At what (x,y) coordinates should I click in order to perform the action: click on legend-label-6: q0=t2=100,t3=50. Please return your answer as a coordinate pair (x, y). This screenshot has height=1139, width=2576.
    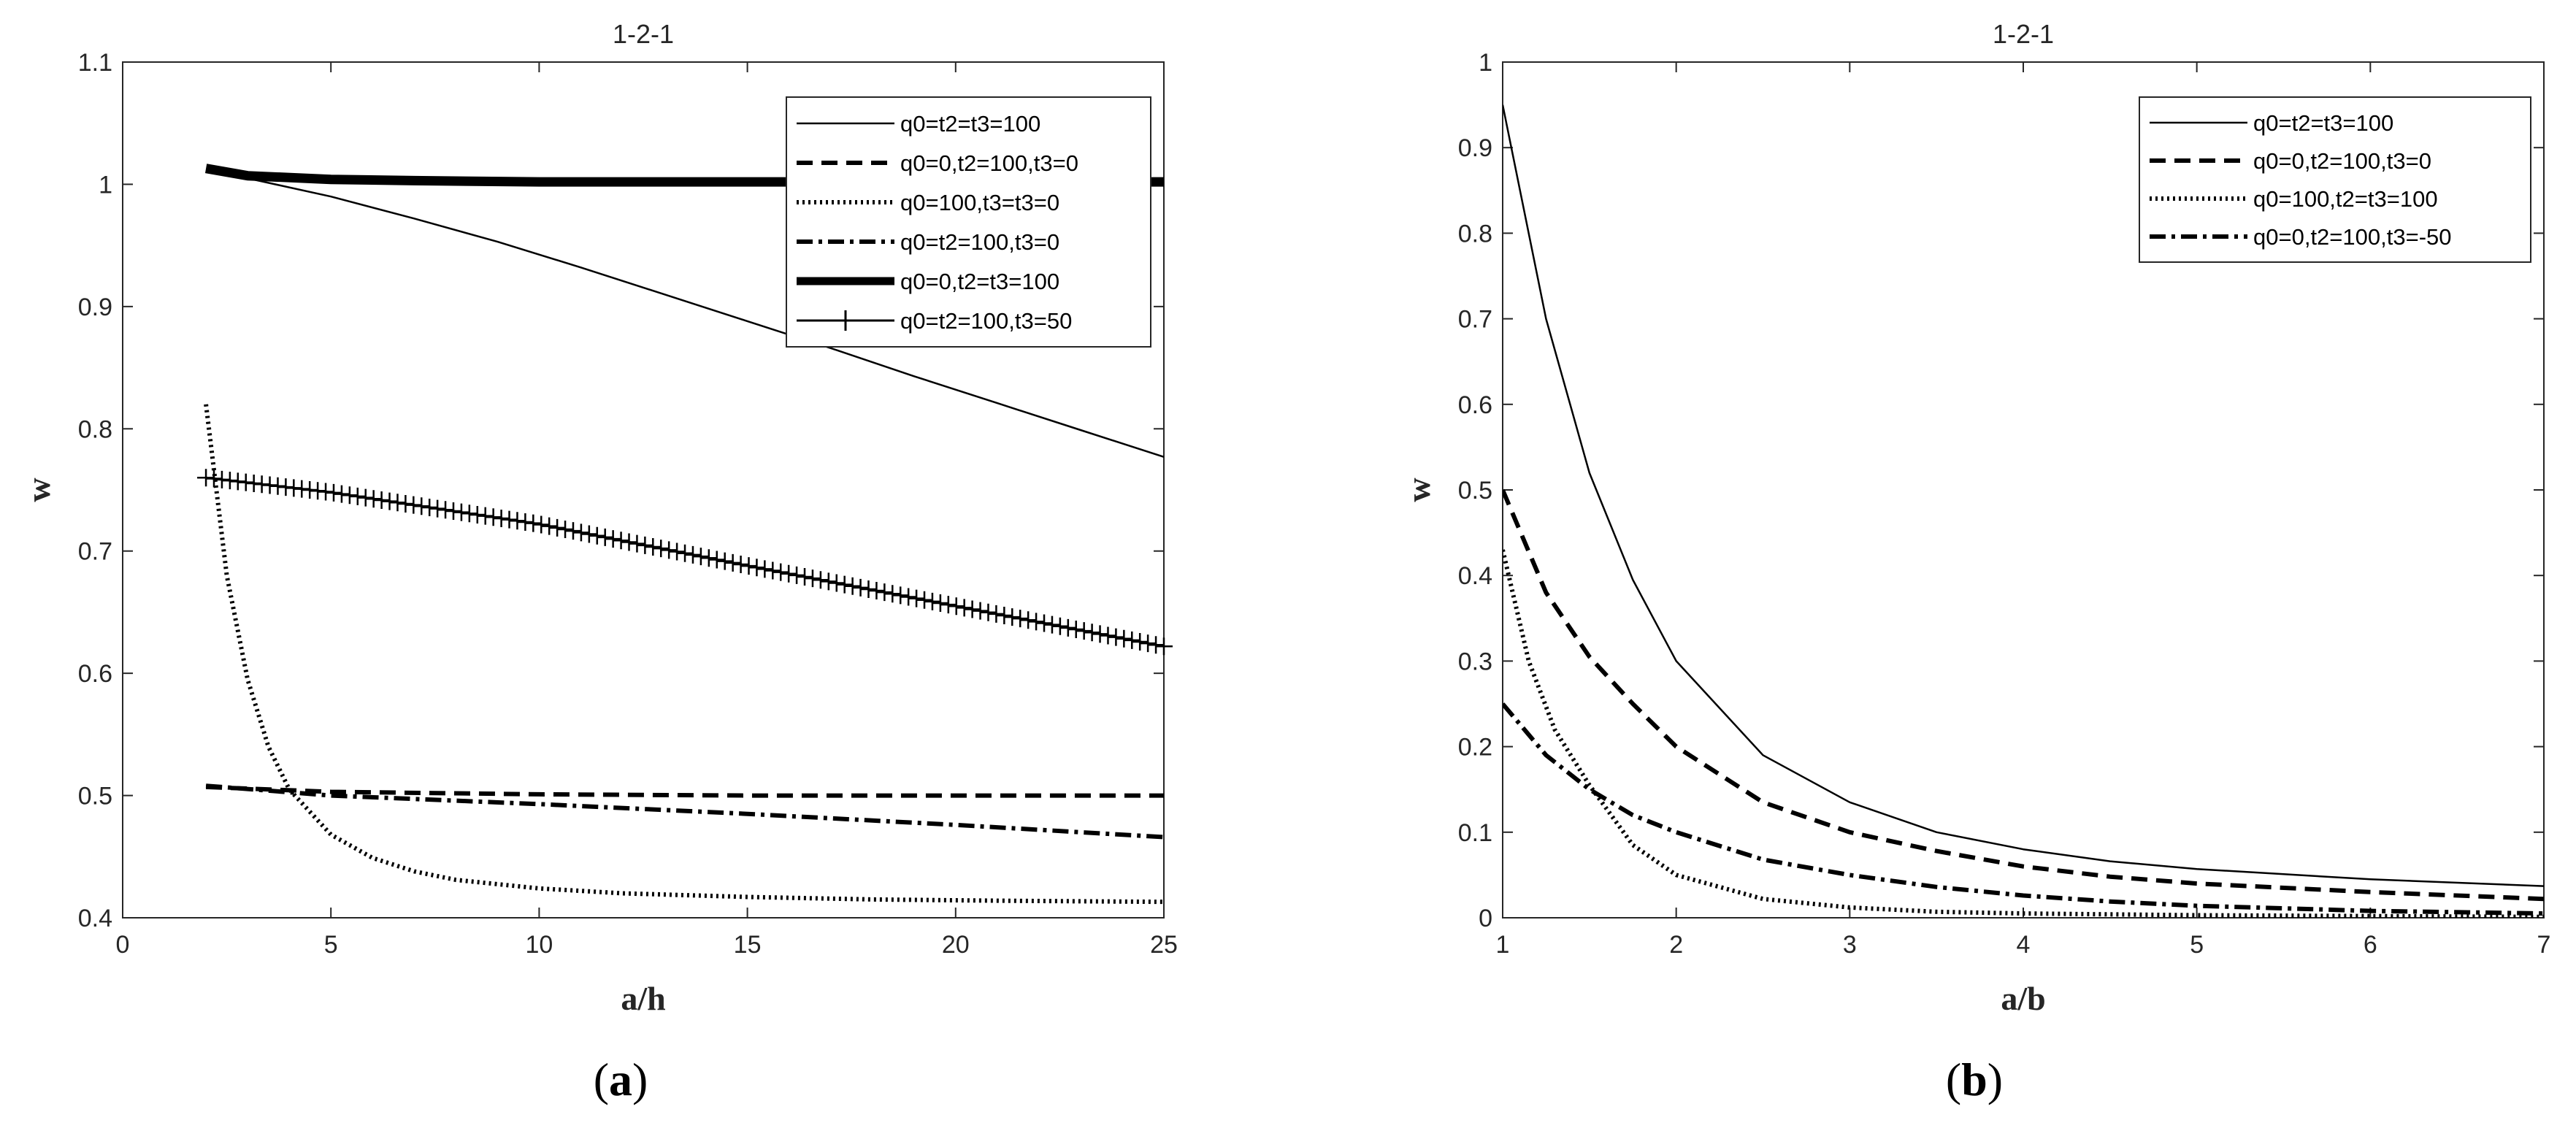
    Looking at the image, I should click on (986, 321).